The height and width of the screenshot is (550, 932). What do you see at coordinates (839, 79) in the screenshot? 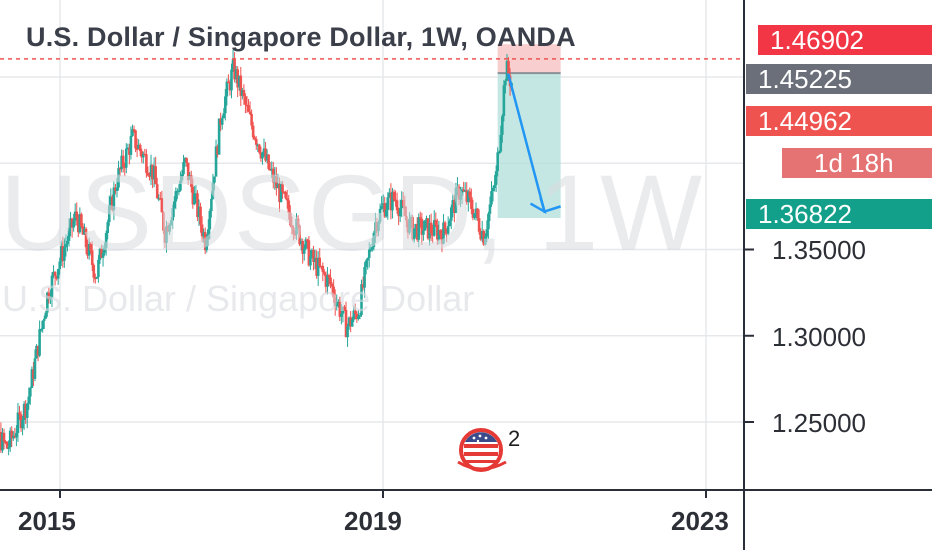
I see `entry-price-label: 1.45225` at bounding box center [839, 79].